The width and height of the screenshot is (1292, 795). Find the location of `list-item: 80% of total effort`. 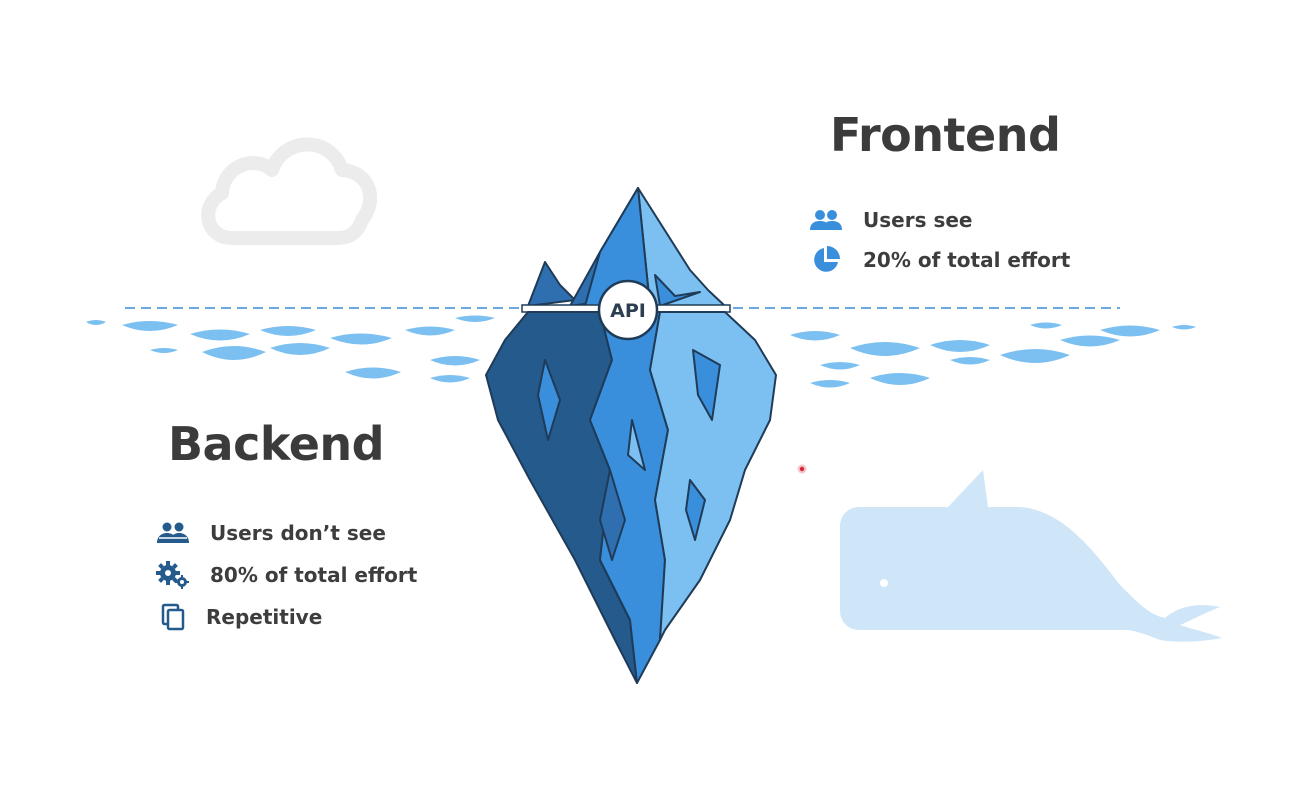

list-item: 80% of total effort is located at coordinates (286, 575).